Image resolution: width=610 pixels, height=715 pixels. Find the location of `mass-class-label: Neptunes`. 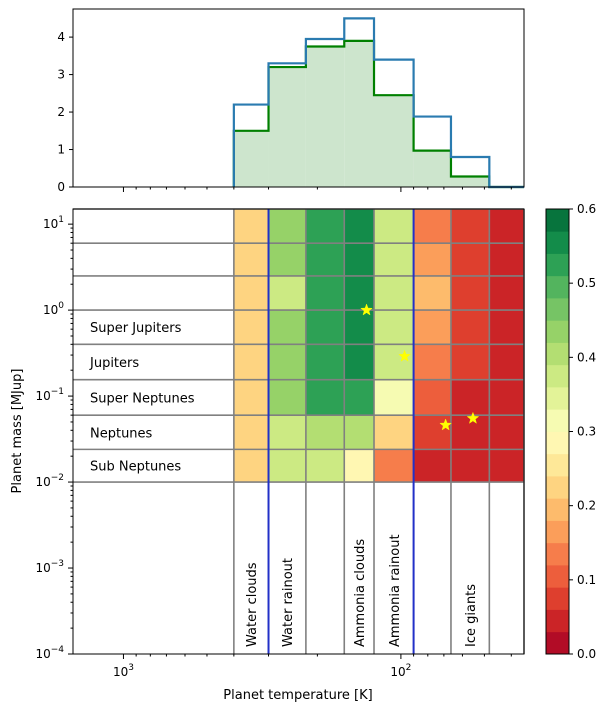

mass-class-label: Neptunes is located at coordinates (121, 433).